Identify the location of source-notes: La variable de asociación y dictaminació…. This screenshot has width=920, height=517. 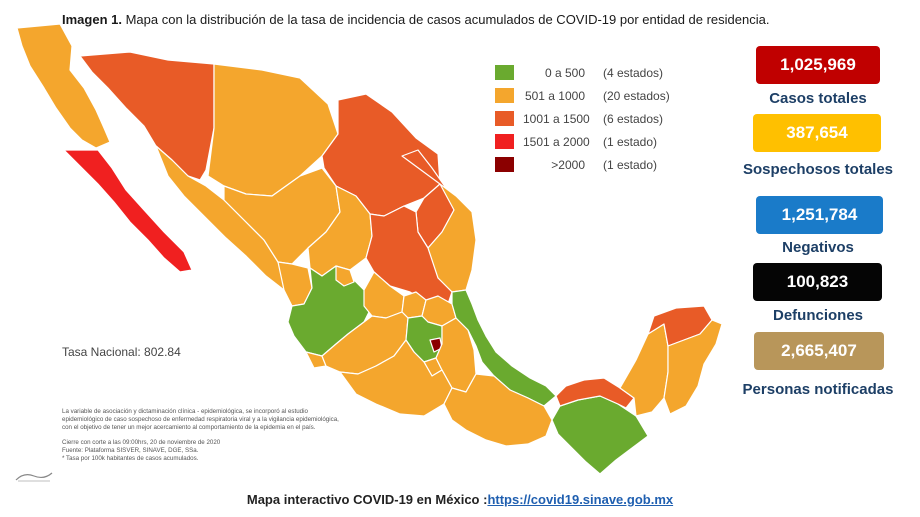
(237, 435).